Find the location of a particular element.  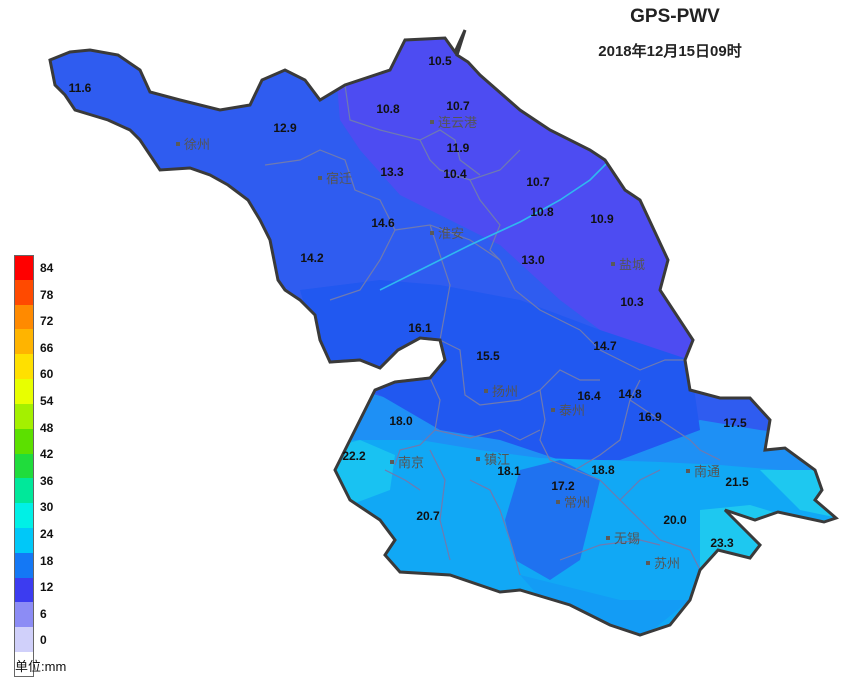

city-label: 盐城 is located at coordinates (632, 265).